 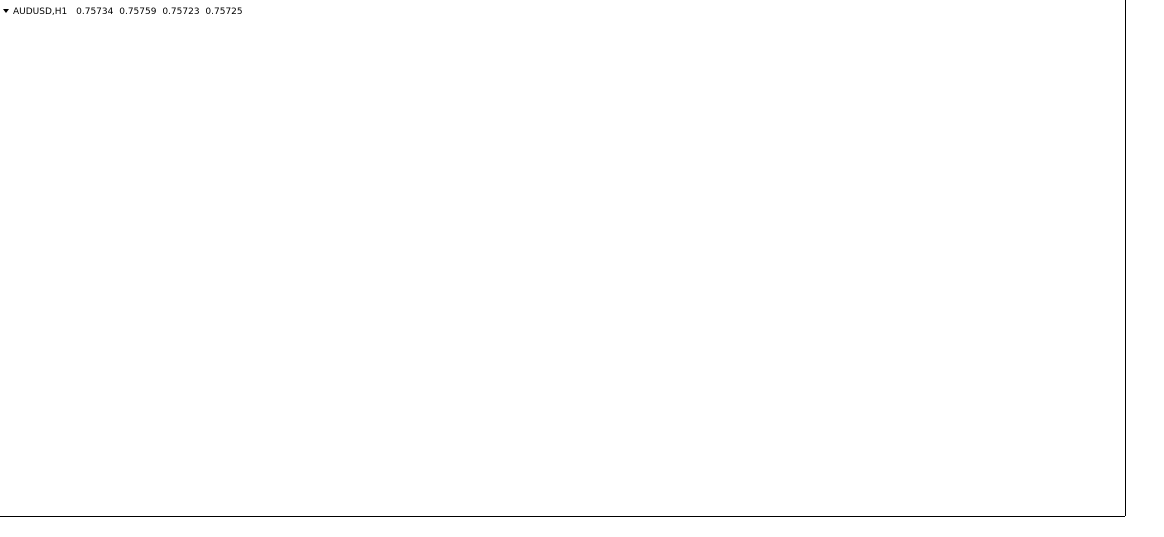 What do you see at coordinates (40, 12) in the screenshot?
I see `symbol: AUDUSD,H1` at bounding box center [40, 12].